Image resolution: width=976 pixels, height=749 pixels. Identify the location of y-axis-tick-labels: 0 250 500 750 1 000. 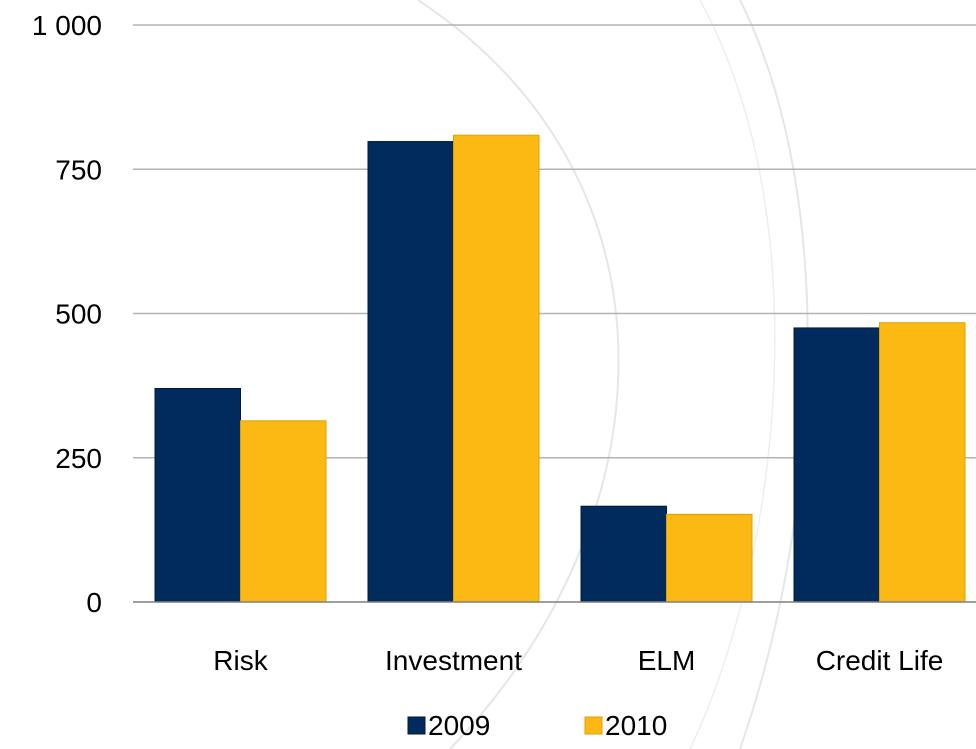
(67, 314).